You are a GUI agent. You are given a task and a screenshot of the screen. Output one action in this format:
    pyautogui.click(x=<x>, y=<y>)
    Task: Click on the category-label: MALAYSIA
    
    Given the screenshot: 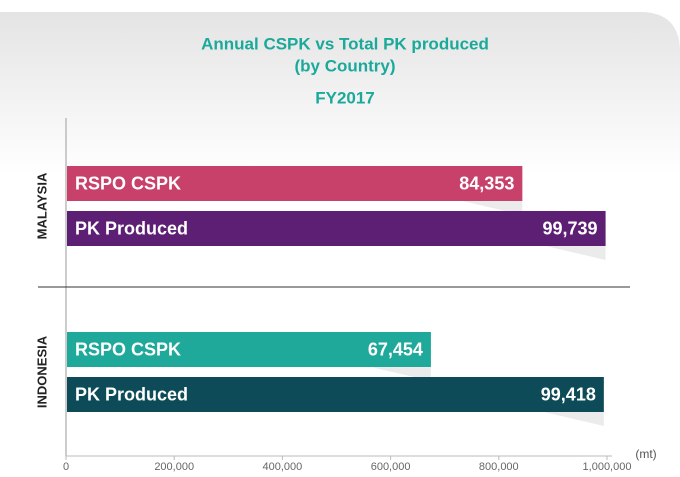 What is the action you would take?
    pyautogui.click(x=41, y=205)
    